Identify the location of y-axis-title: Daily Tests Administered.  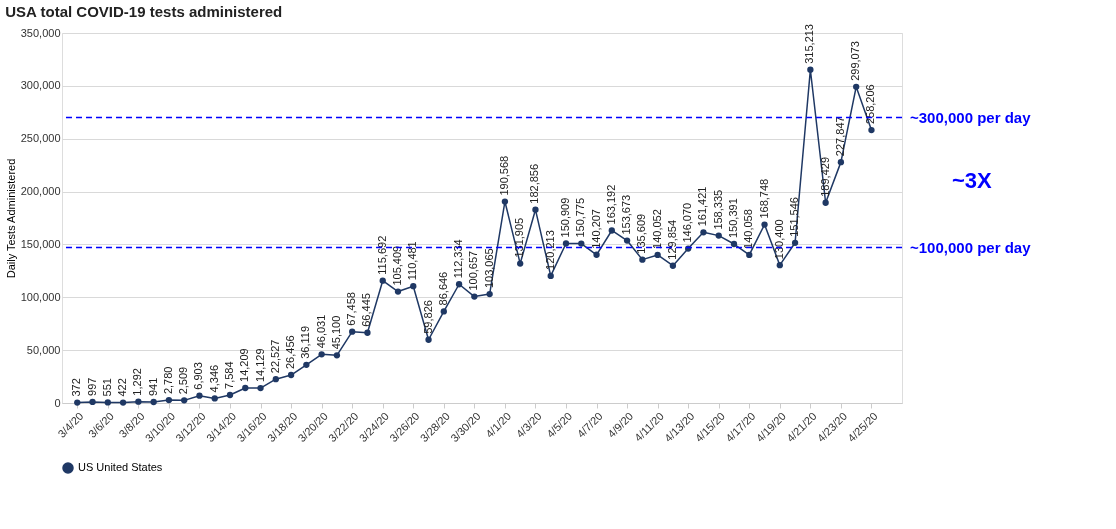
(10, 218).